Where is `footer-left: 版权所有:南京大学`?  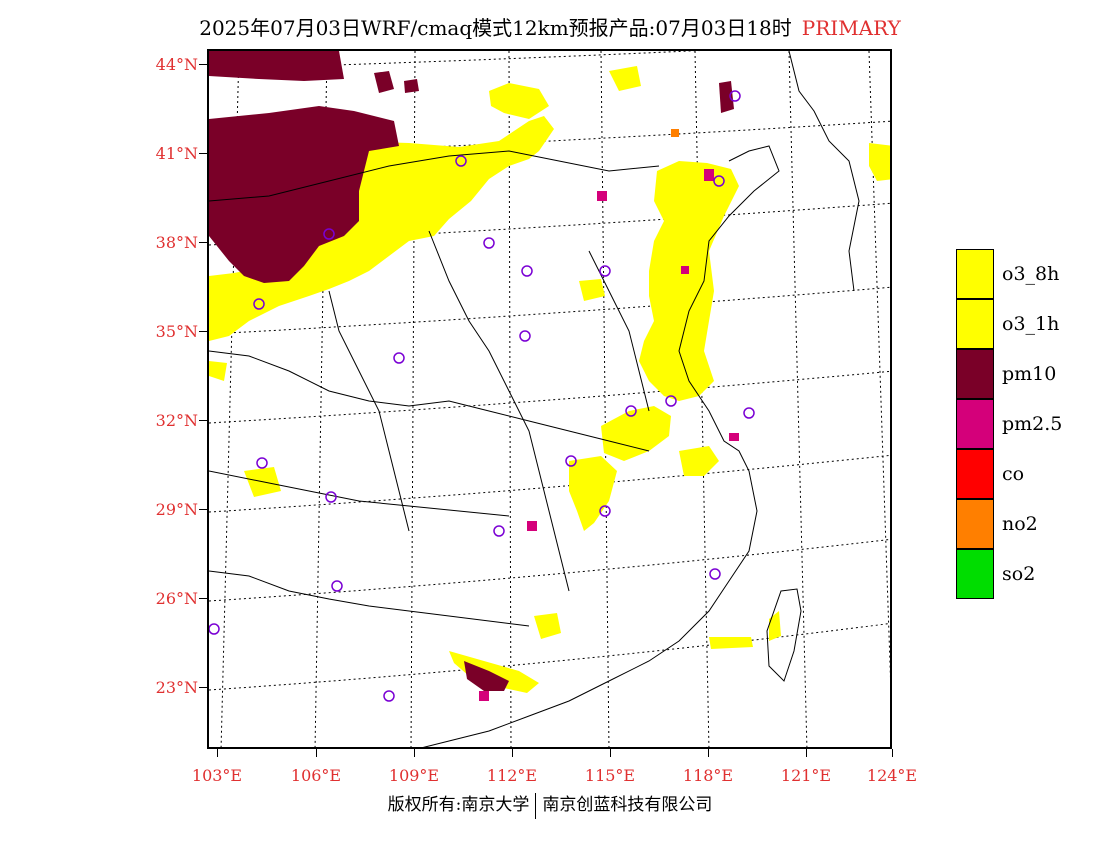
footer-left: 版权所有:南京大学 is located at coordinates (458, 805).